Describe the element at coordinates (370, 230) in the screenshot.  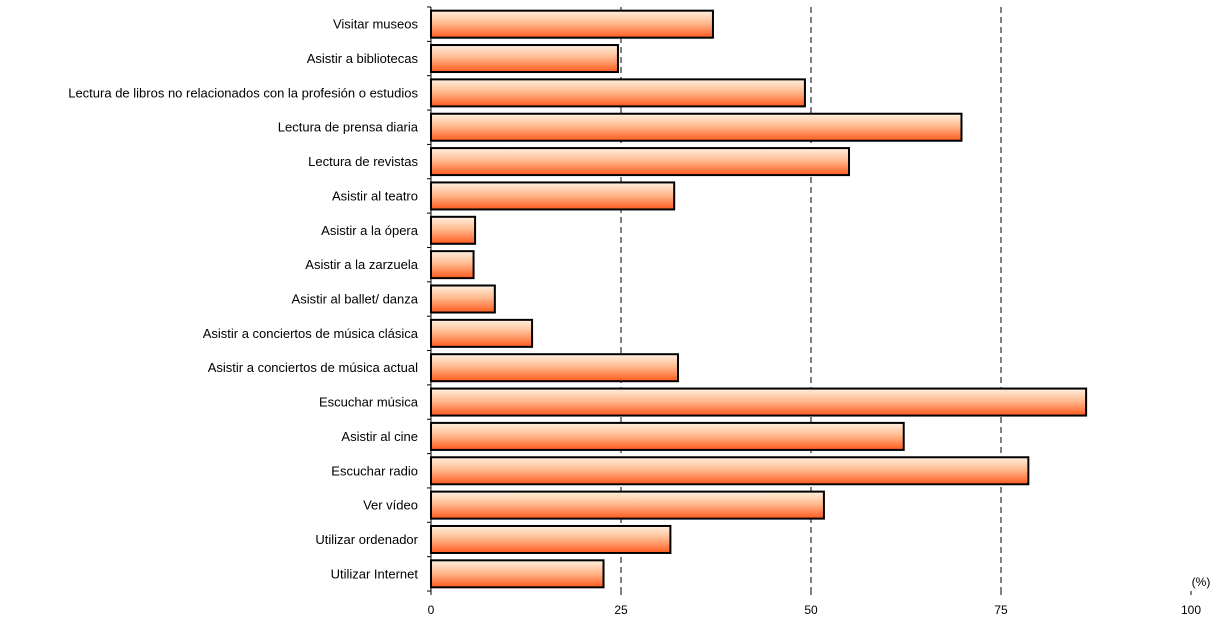
I see `category-label-7: Asistir a la ópera` at that location.